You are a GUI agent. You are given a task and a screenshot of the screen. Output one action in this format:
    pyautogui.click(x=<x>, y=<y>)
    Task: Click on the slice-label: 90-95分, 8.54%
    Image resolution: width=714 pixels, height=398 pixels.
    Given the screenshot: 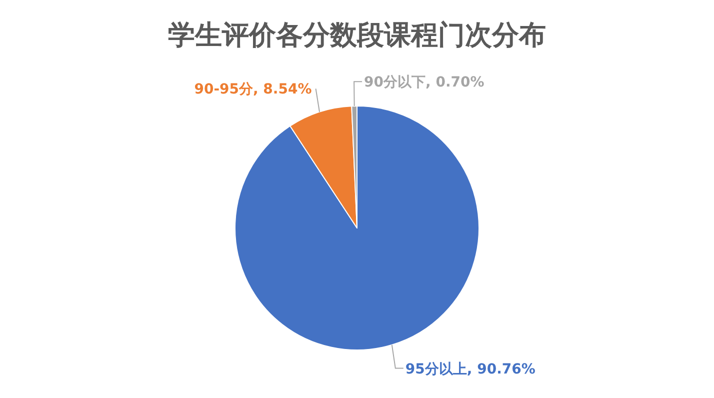 What is the action you would take?
    pyautogui.click(x=253, y=90)
    